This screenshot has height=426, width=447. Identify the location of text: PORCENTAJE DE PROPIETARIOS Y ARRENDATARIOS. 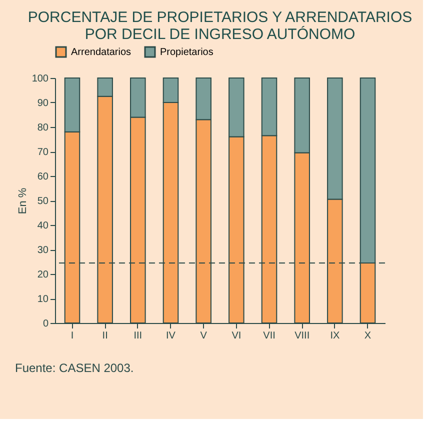
(220, 17).